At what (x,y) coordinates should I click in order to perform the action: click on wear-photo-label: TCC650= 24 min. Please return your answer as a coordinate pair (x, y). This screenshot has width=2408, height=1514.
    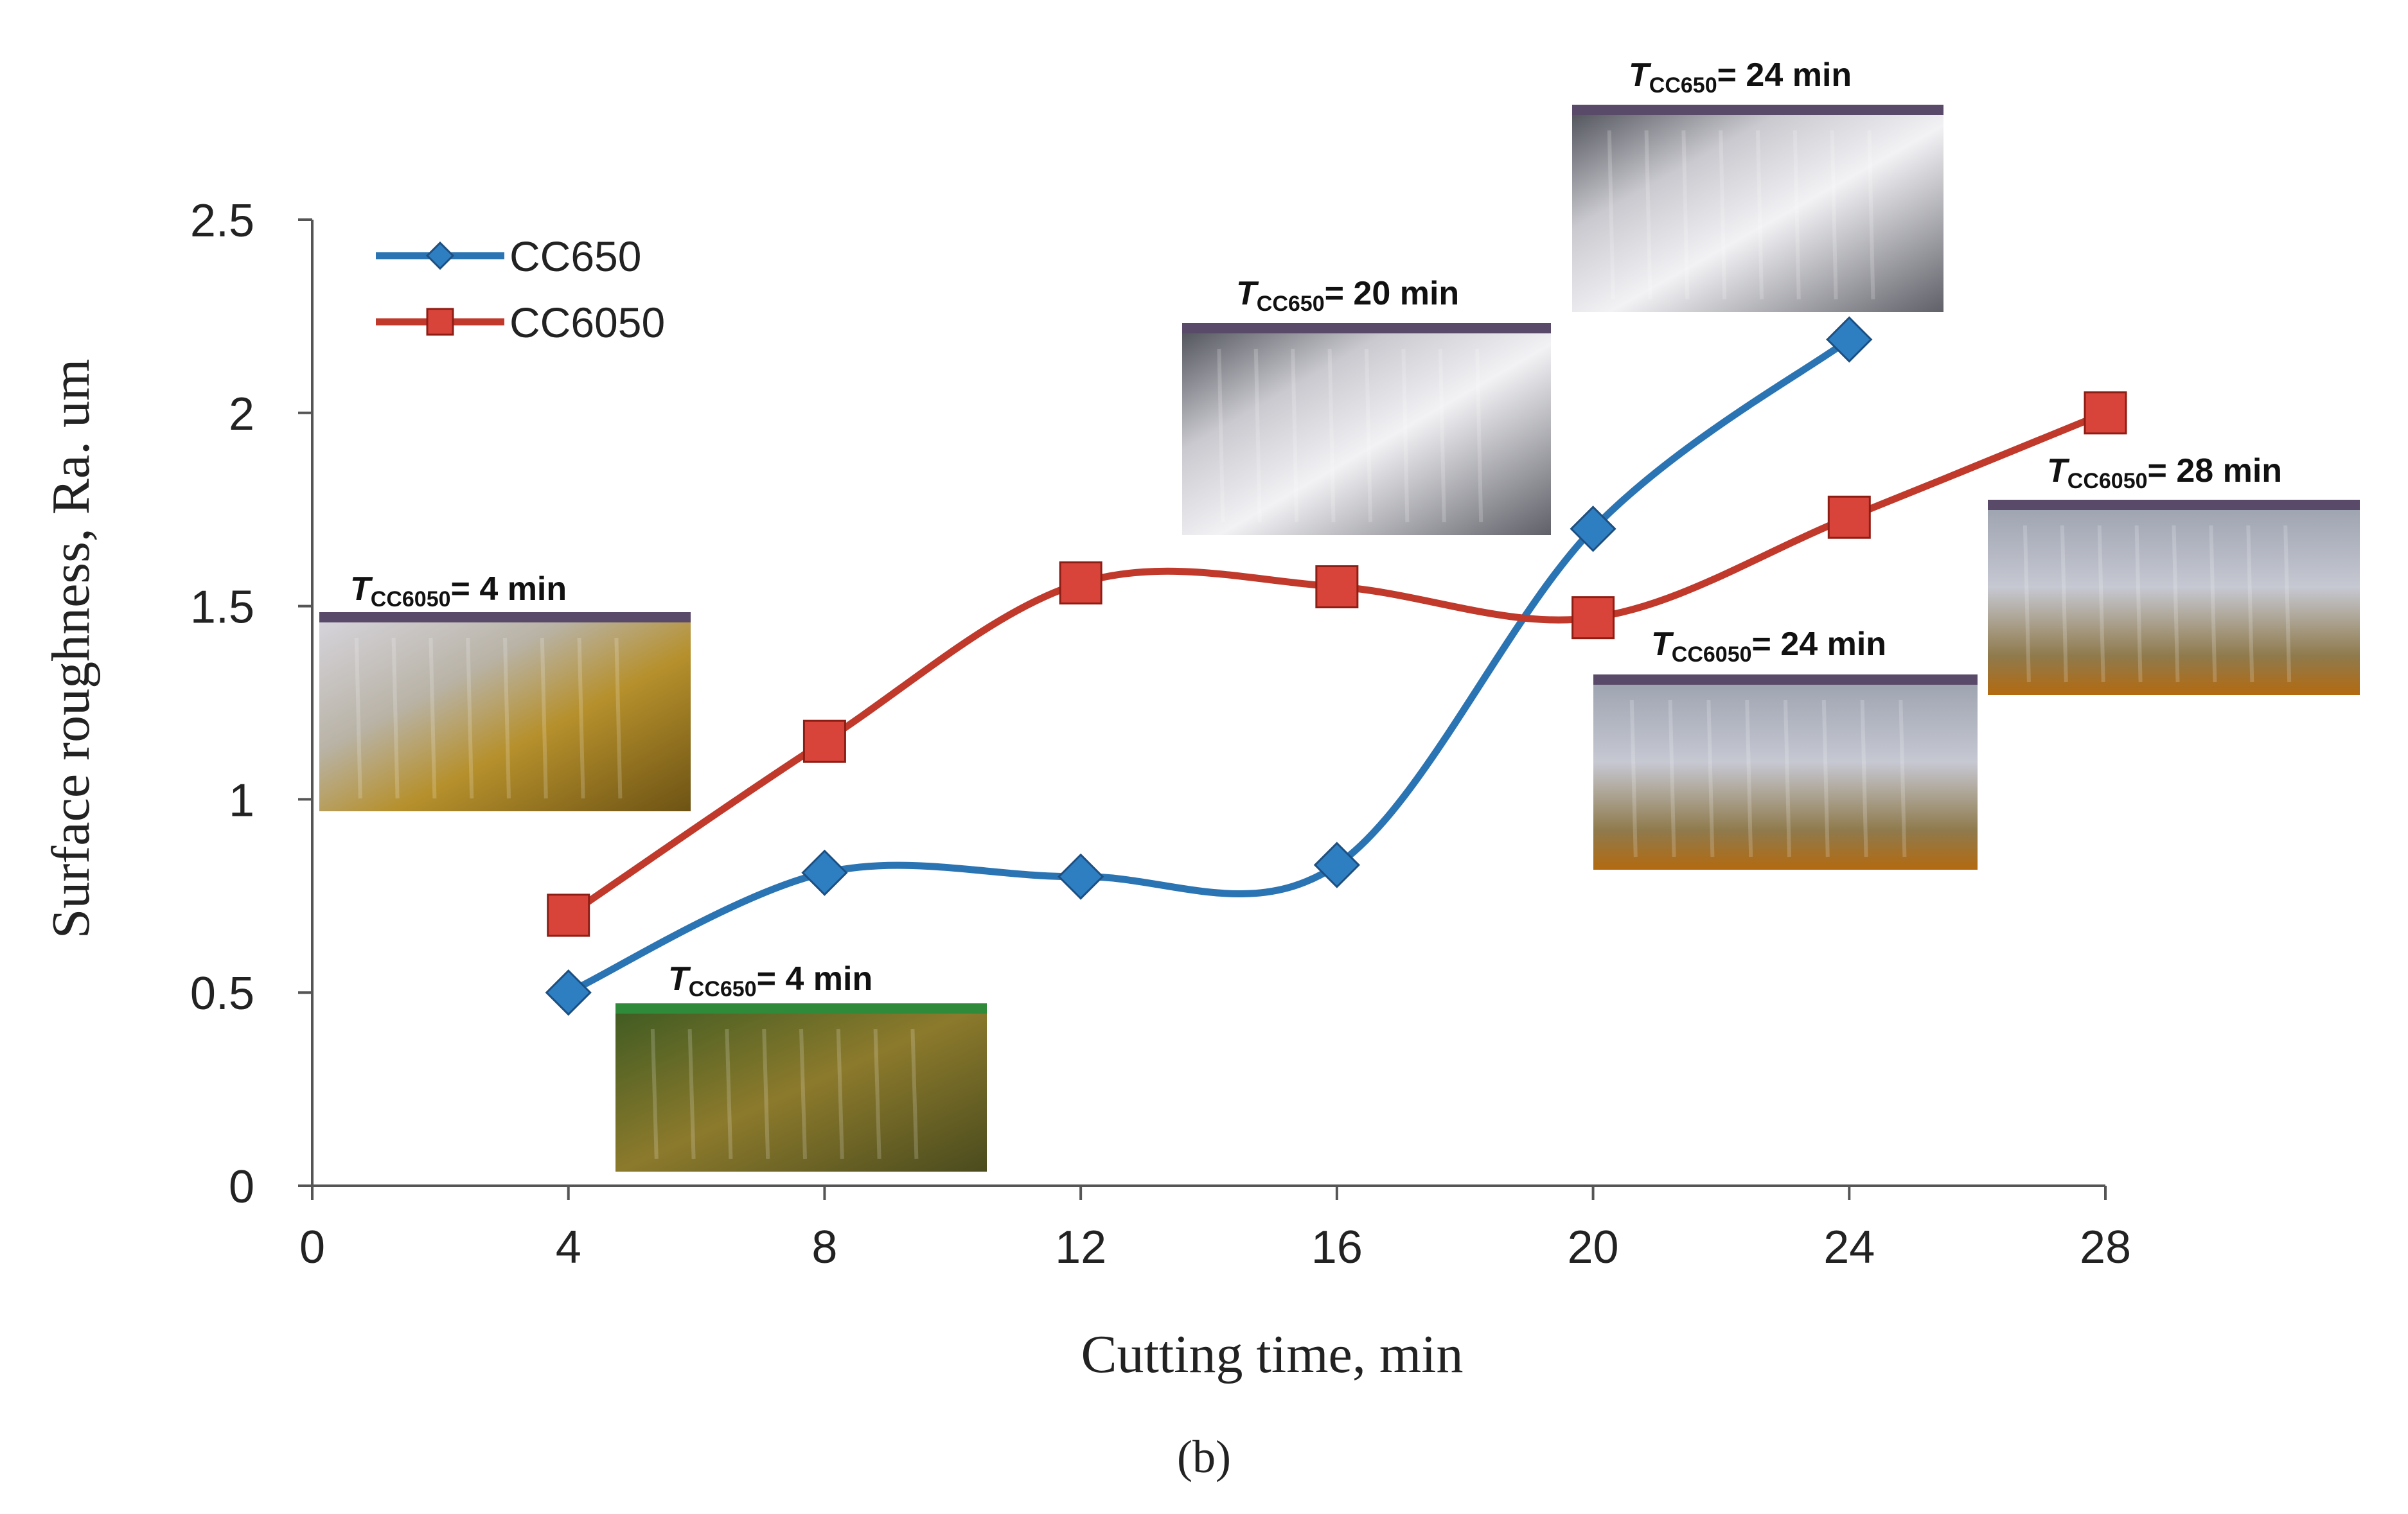
    Looking at the image, I should click on (1740, 78).